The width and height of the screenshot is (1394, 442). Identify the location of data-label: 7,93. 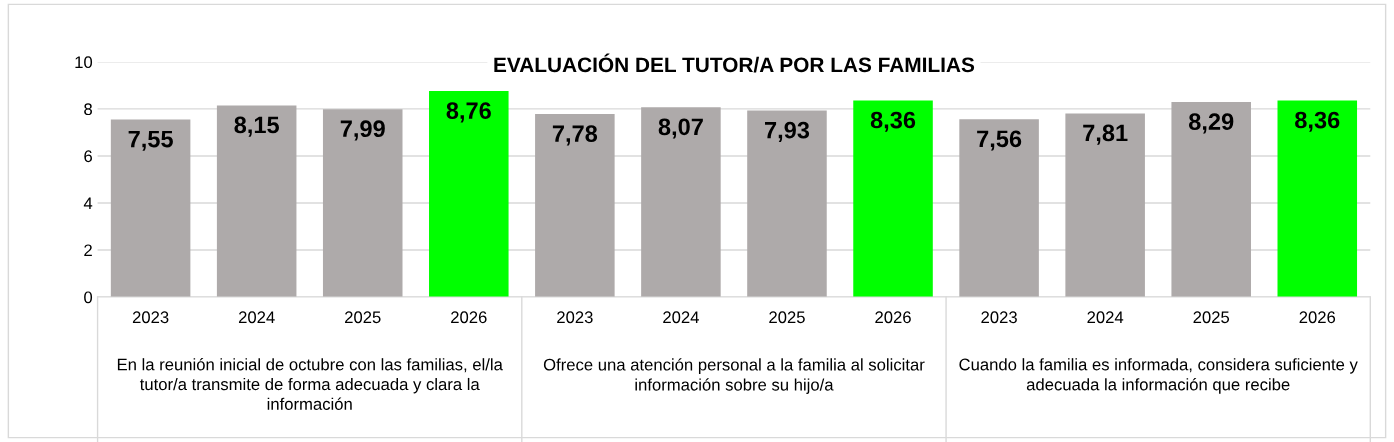
(787, 131).